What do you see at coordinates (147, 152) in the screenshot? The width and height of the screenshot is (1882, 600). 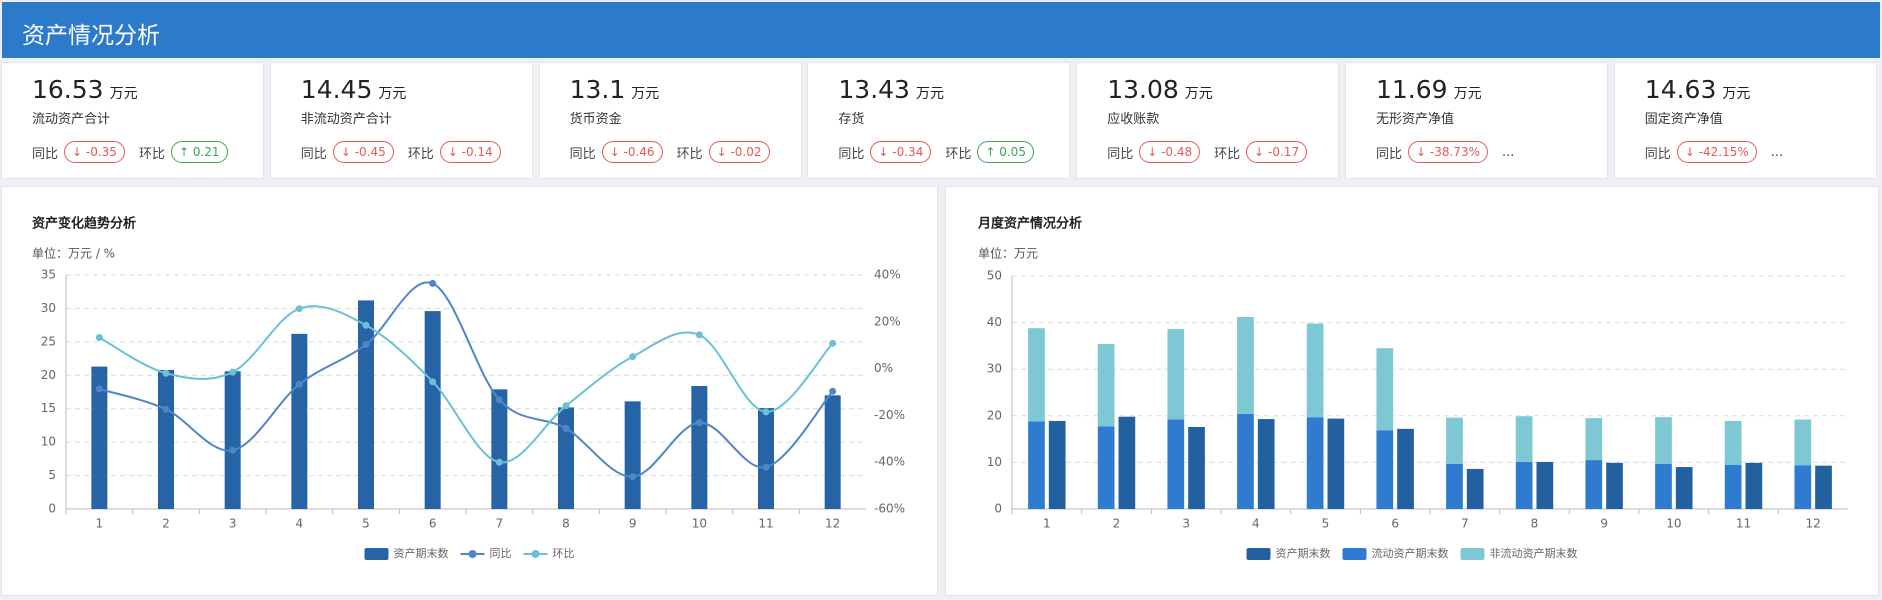 I see `change-row: 同比 ↓ -0.35 环比 ↑ 0.21` at bounding box center [147, 152].